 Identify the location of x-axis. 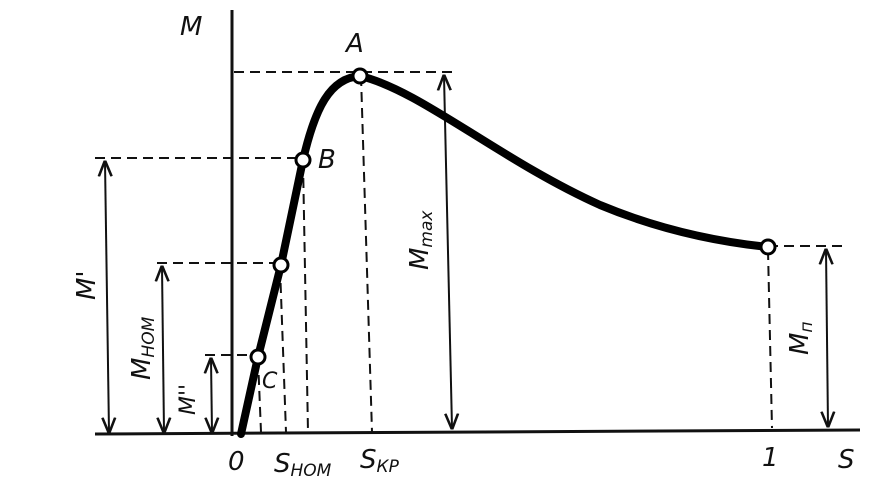
(477, 432).